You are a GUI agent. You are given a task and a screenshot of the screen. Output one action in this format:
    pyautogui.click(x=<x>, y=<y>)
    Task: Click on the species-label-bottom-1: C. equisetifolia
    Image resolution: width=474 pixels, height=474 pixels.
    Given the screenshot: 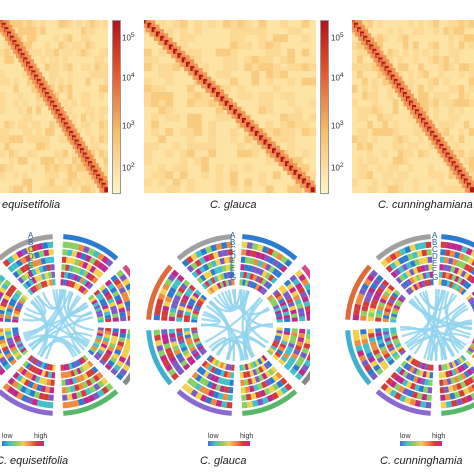 What is the action you would take?
    pyautogui.click(x=34, y=461)
    